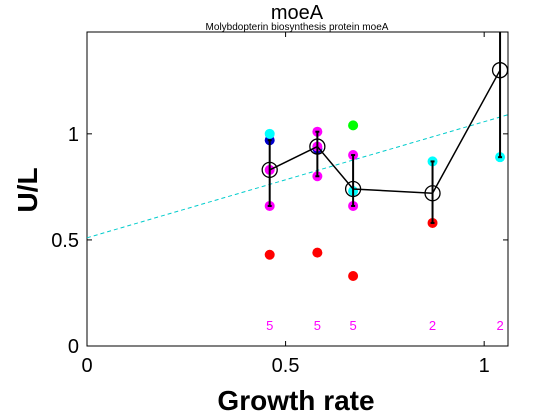  What do you see at coordinates (484, 366) in the screenshot?
I see `x-tick-label: 1` at bounding box center [484, 366].